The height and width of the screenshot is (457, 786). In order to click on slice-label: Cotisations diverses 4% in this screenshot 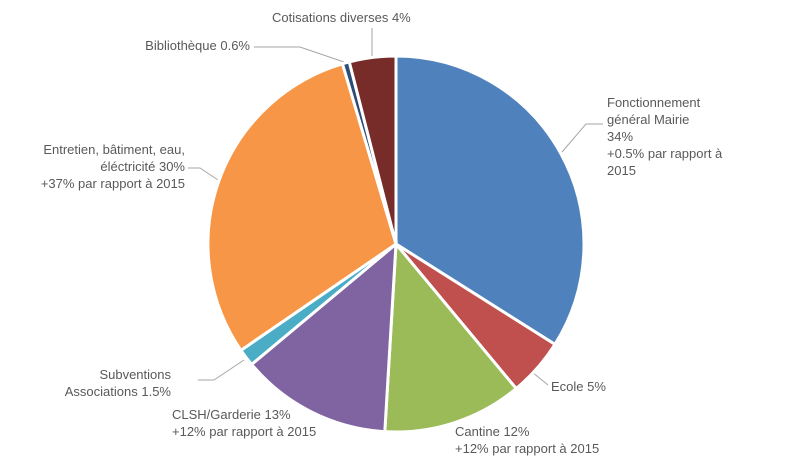, I will do `click(372, 17)`.